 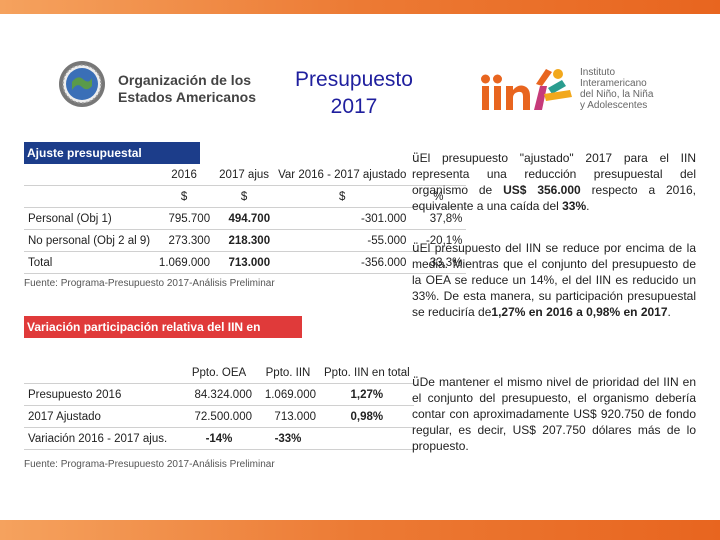 I want to click on table-cell: -33%, so click(x=288, y=438).